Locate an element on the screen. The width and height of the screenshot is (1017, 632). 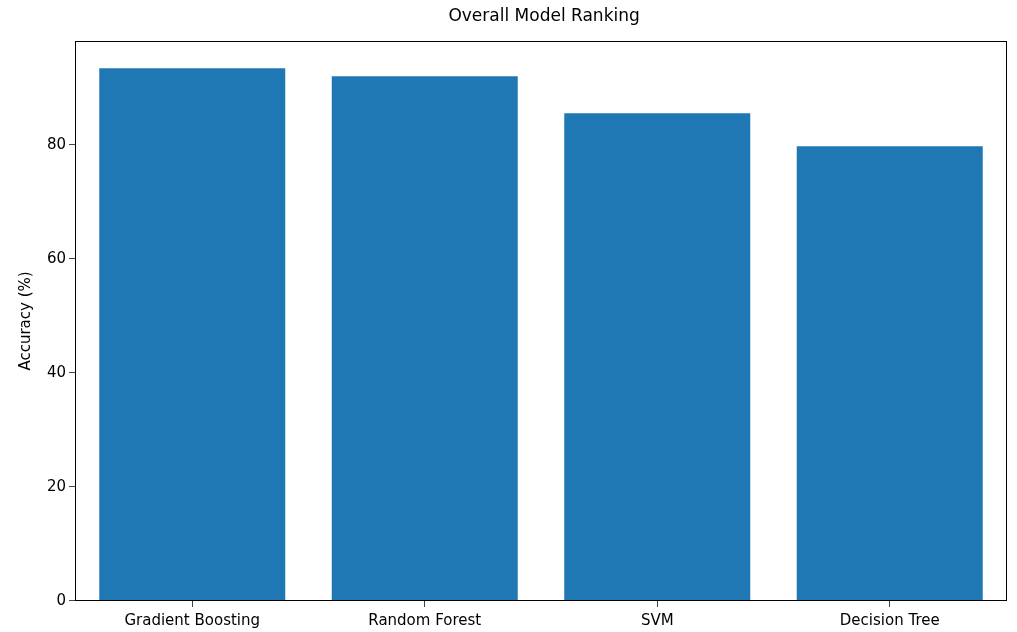
y-tick-label: 60 is located at coordinates (56, 258).